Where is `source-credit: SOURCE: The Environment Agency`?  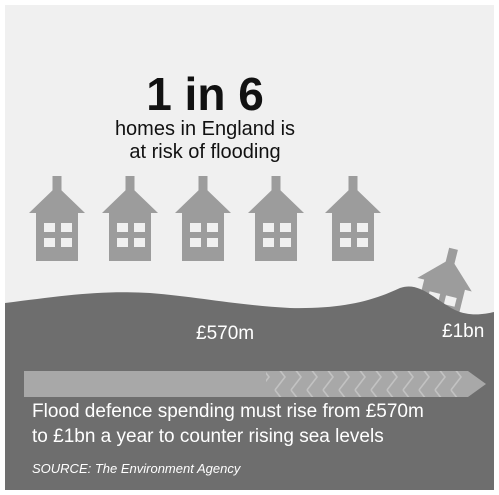 source-credit: SOURCE: The Environment Agency is located at coordinates (136, 468).